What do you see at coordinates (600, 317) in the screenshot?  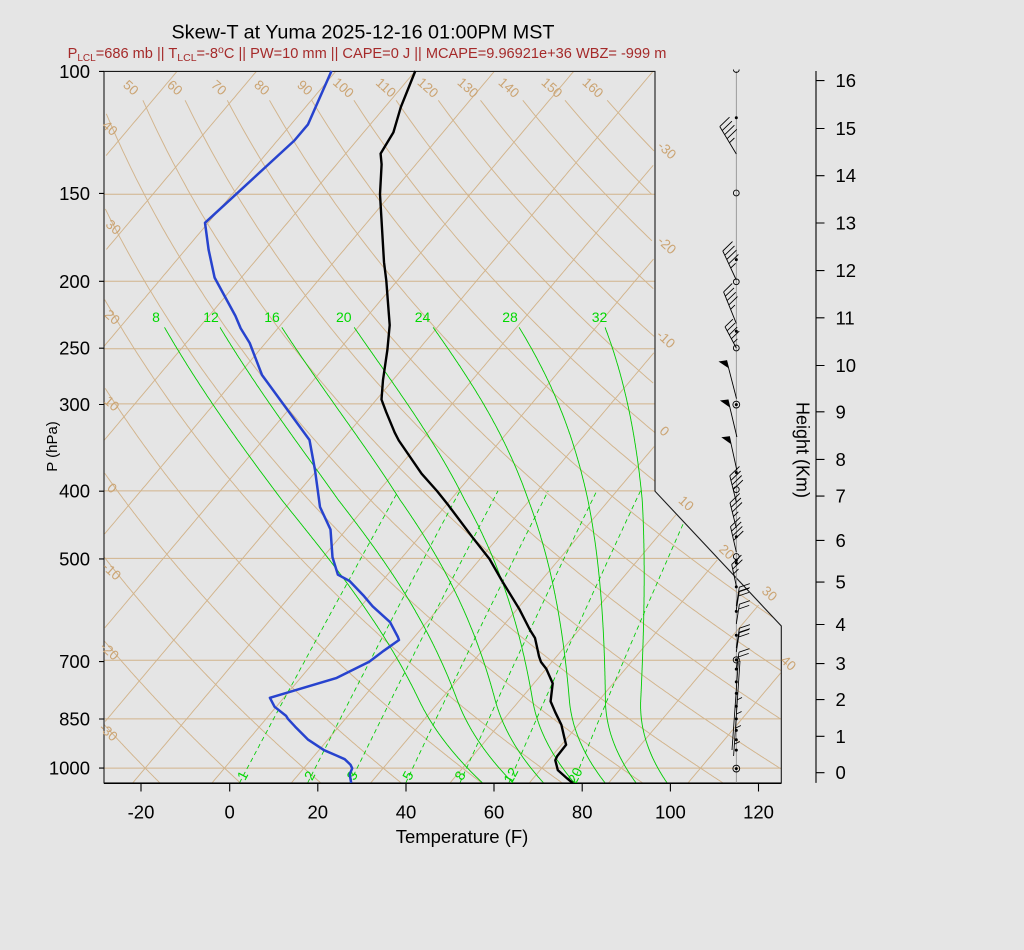 I see `svg-text: 32` at bounding box center [600, 317].